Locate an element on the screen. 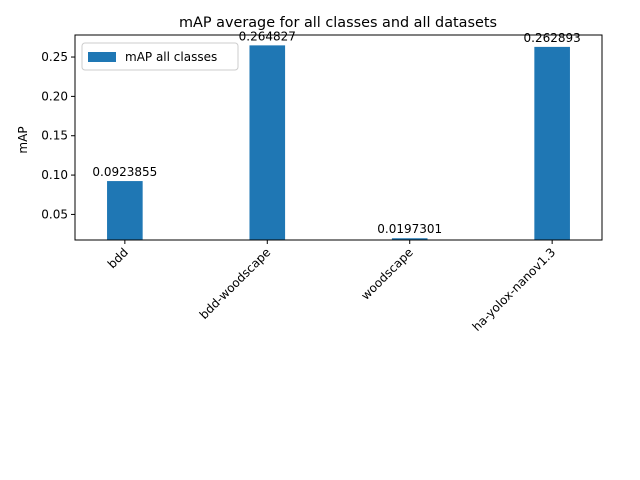 The image size is (640, 480). y-tick-label: 0.05 is located at coordinates (54, 214).